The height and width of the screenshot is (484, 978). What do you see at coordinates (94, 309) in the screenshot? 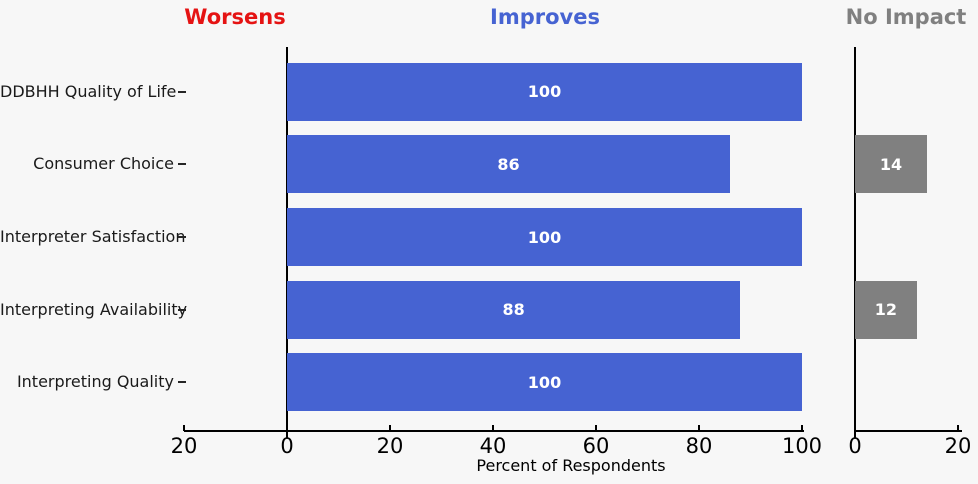
I see `category-label: Interpreting Availability` at bounding box center [94, 309].